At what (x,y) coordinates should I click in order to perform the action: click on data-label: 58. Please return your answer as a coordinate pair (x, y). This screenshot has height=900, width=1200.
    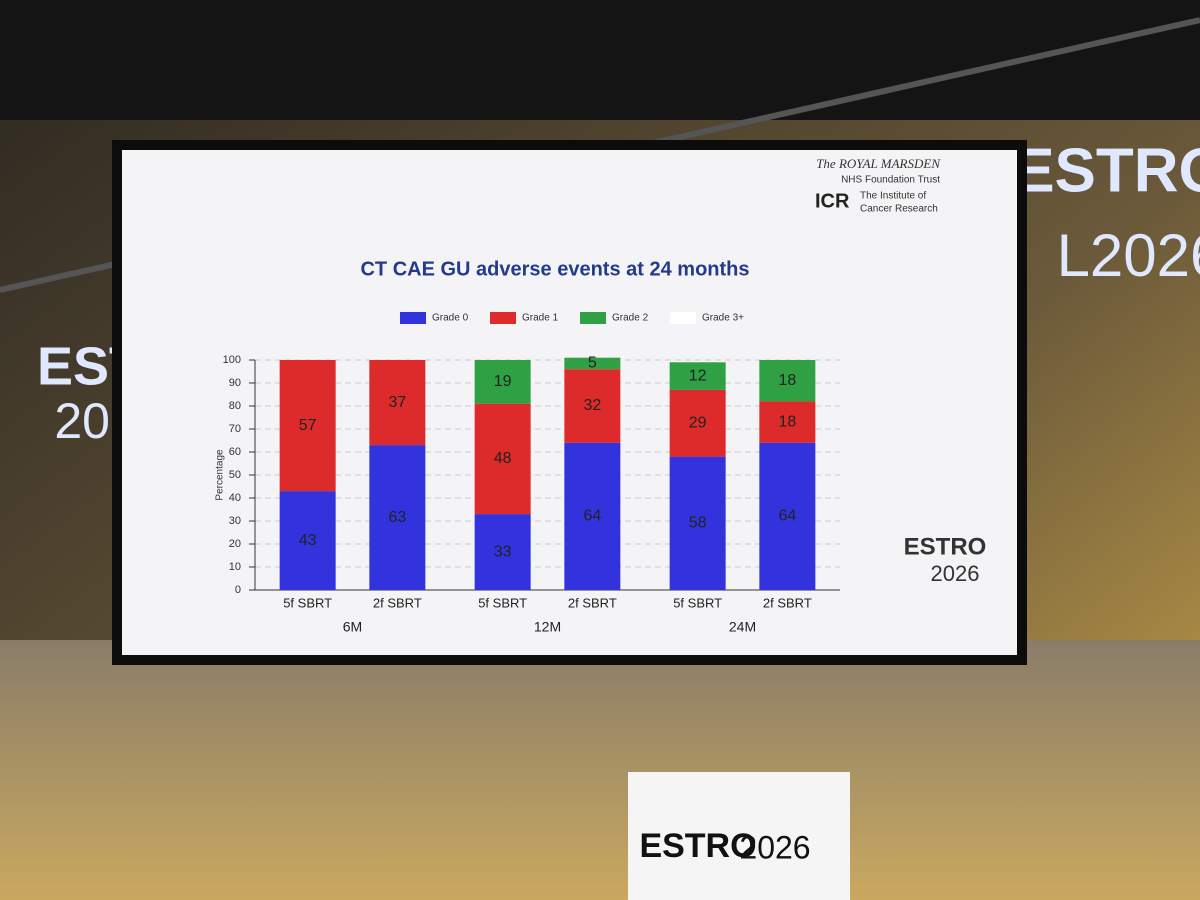
    Looking at the image, I should click on (698, 523).